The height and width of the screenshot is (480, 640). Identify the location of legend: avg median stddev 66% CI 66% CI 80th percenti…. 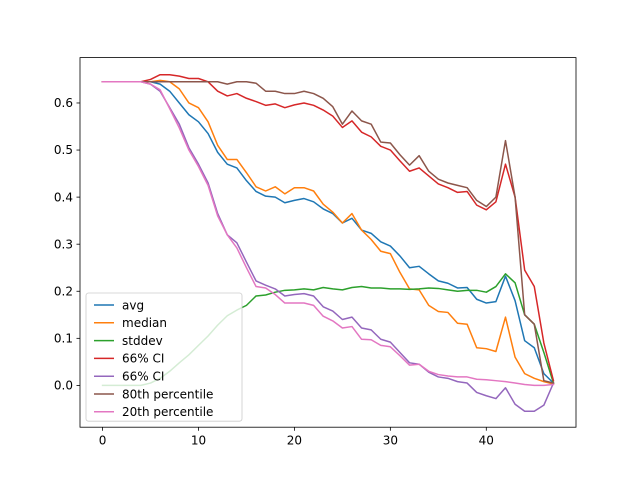
(164, 357).